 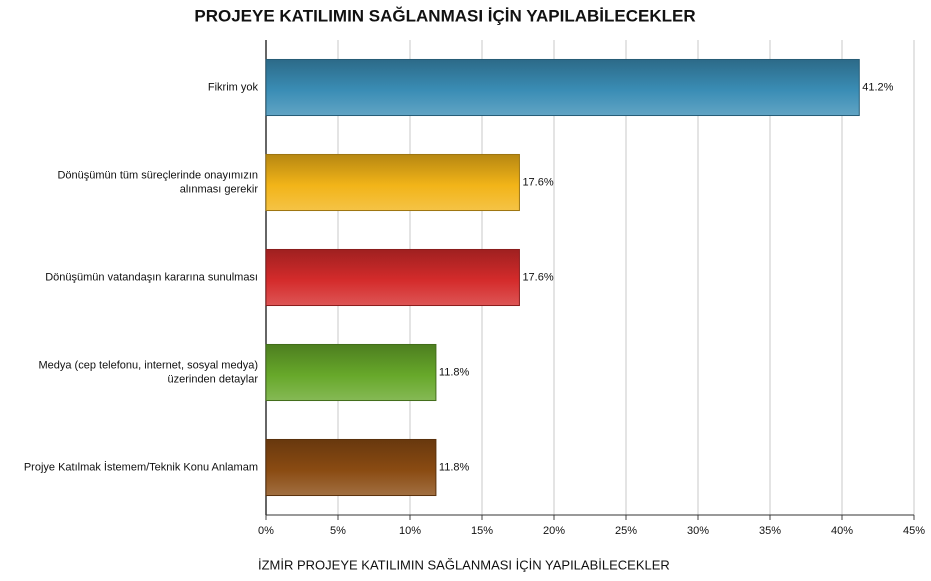 What do you see at coordinates (482, 531) in the screenshot?
I see `x-tick-label: 15%` at bounding box center [482, 531].